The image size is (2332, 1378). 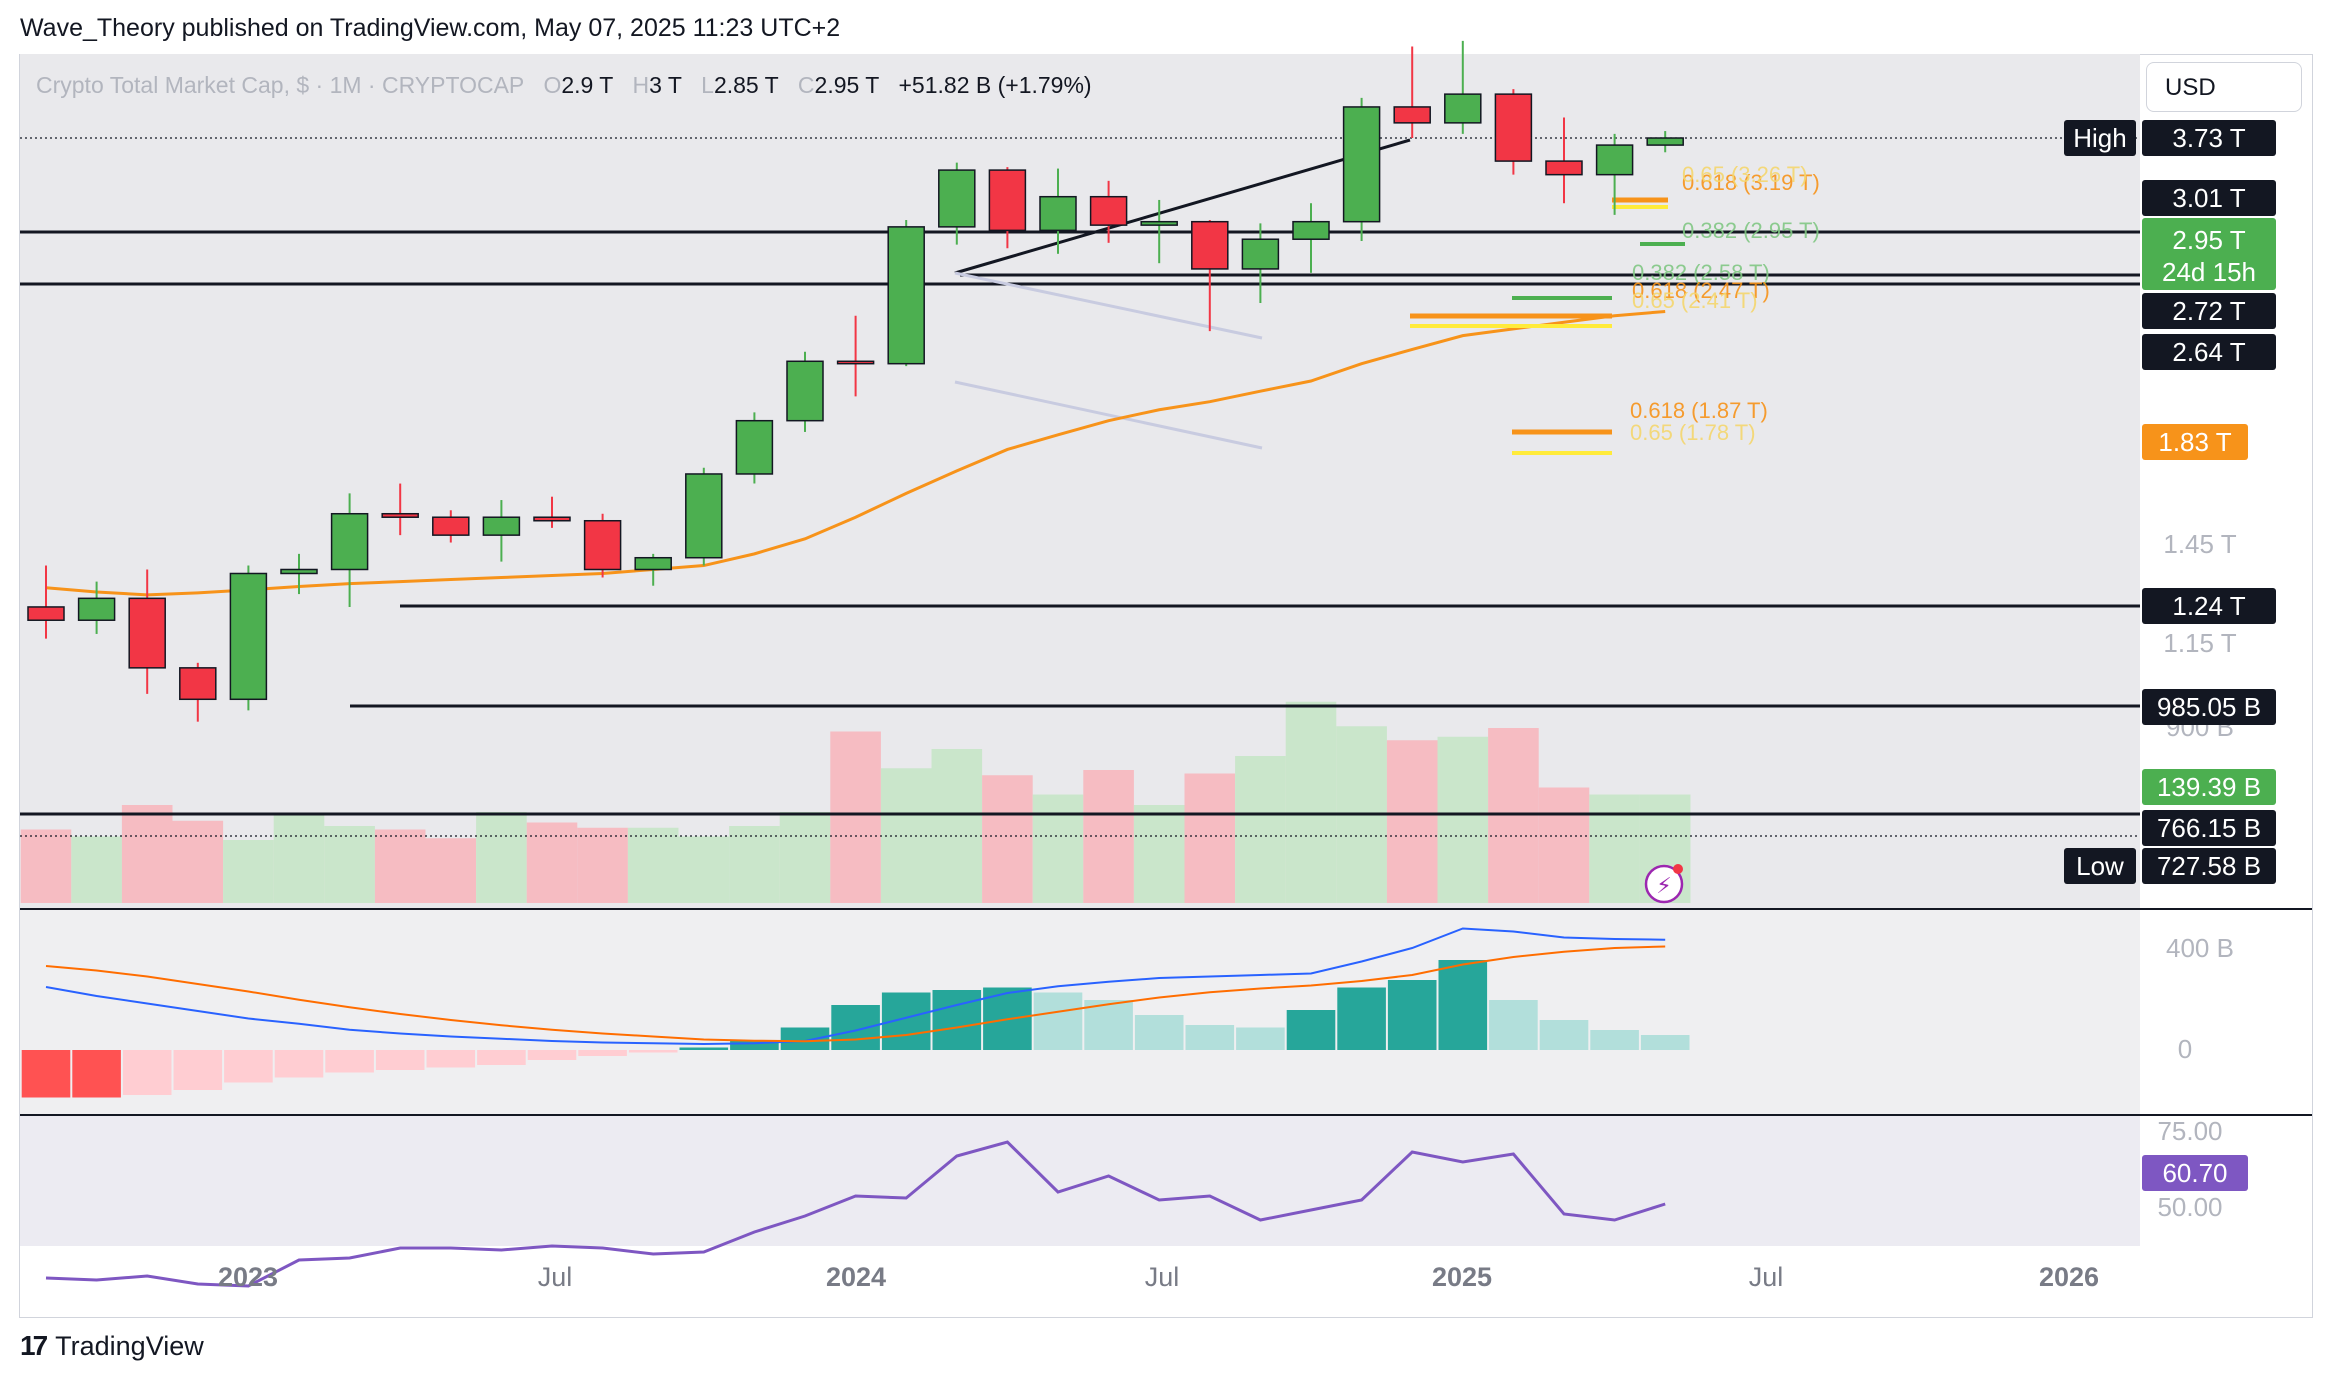 What do you see at coordinates (129, 1345) in the screenshot?
I see `brand-name: TradingView` at bounding box center [129, 1345].